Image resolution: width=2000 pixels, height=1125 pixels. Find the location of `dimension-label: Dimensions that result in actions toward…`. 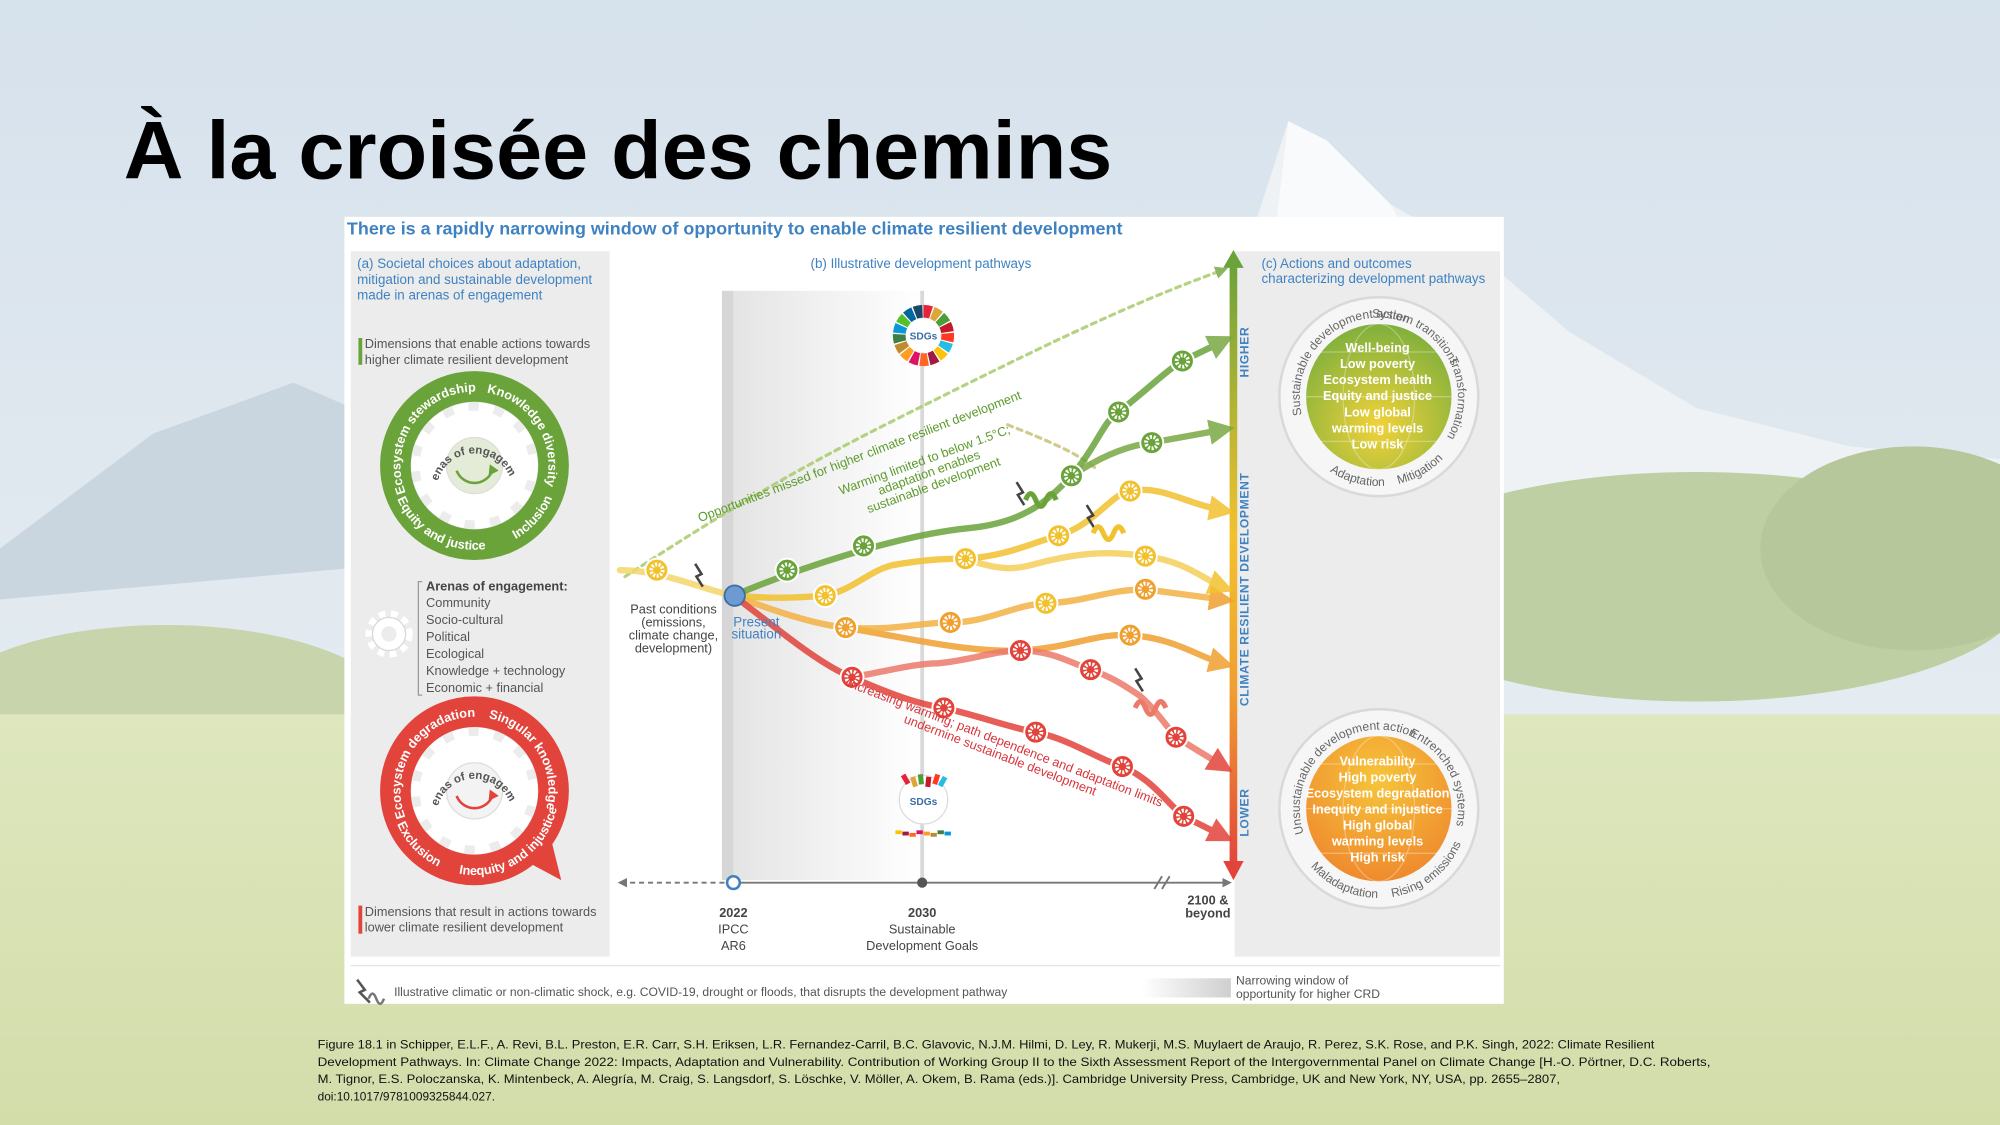

dimension-label: Dimensions that result in actions toward… is located at coordinates (481, 911).